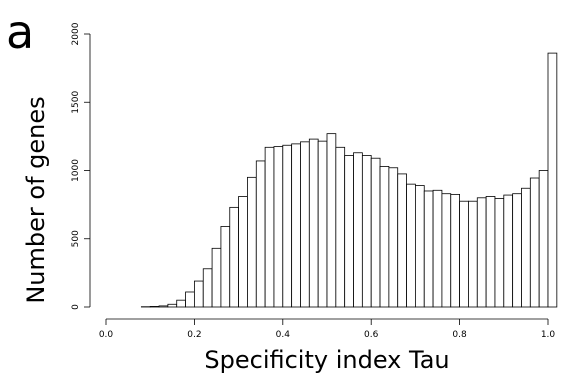  I want to click on x-tick-label: 0.2, so click(194, 335).